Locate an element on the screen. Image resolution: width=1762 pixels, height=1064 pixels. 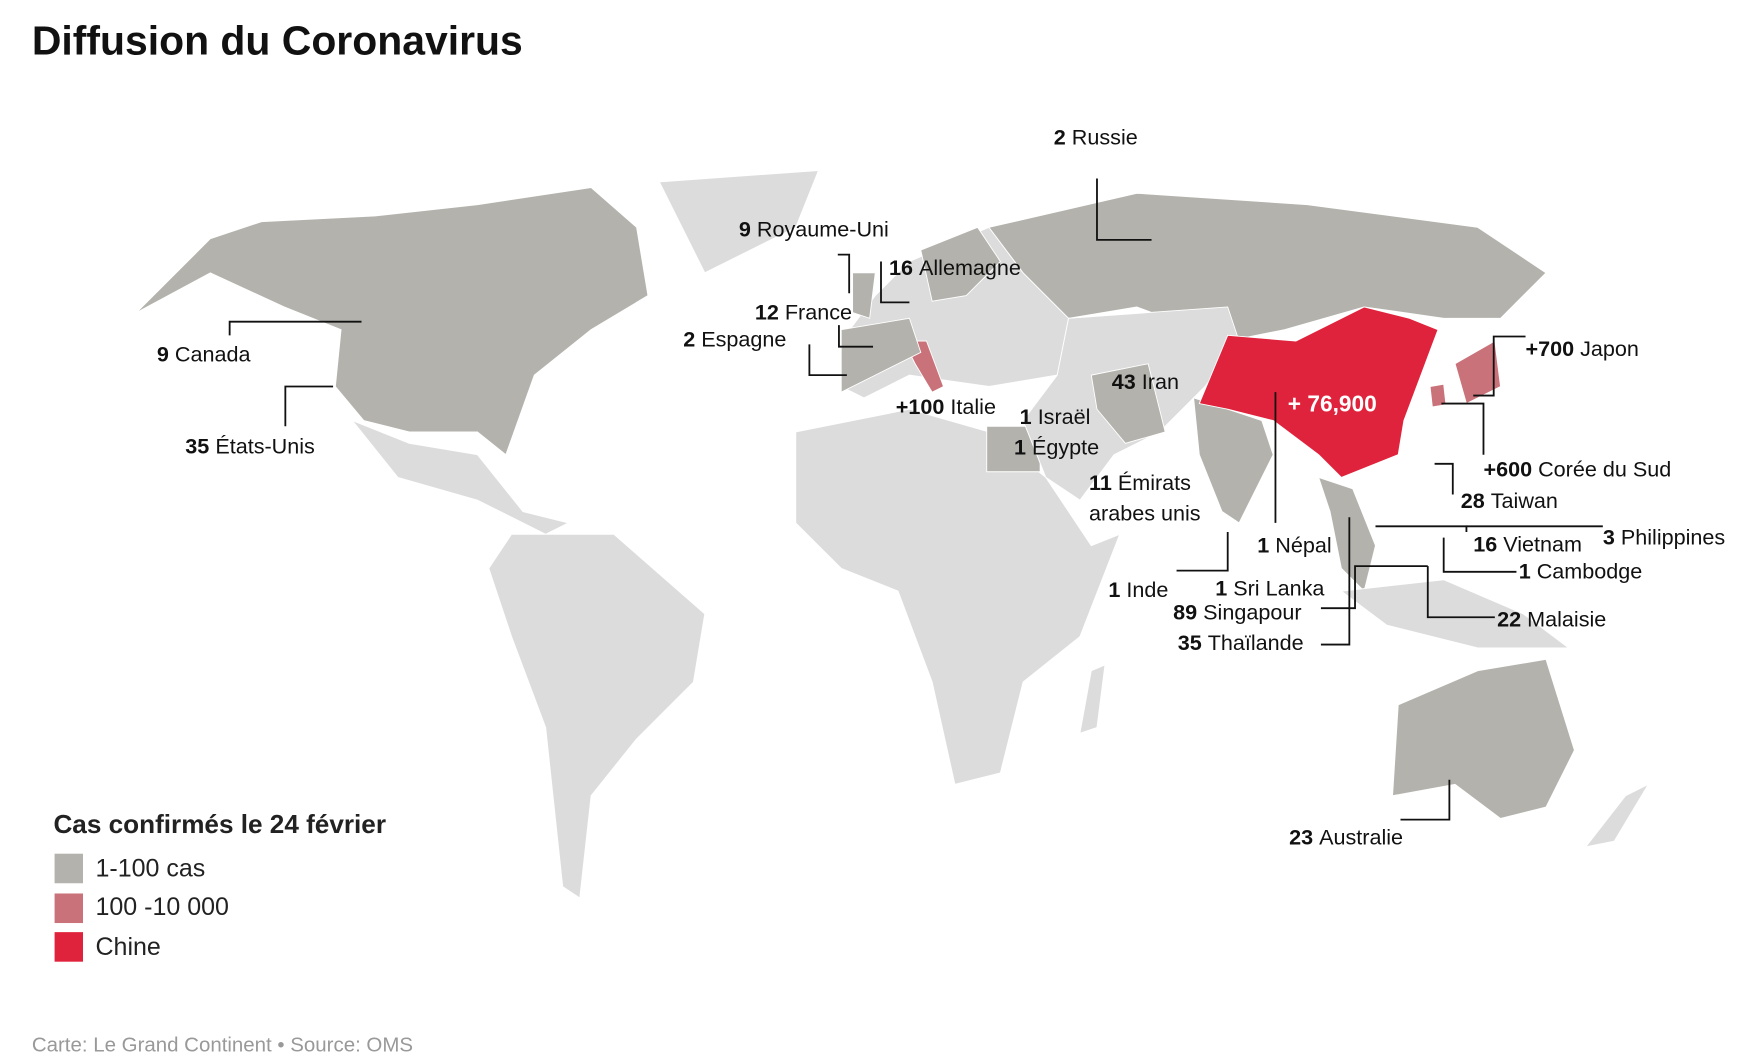
label-australie: 23 Australie is located at coordinates (1346, 837).